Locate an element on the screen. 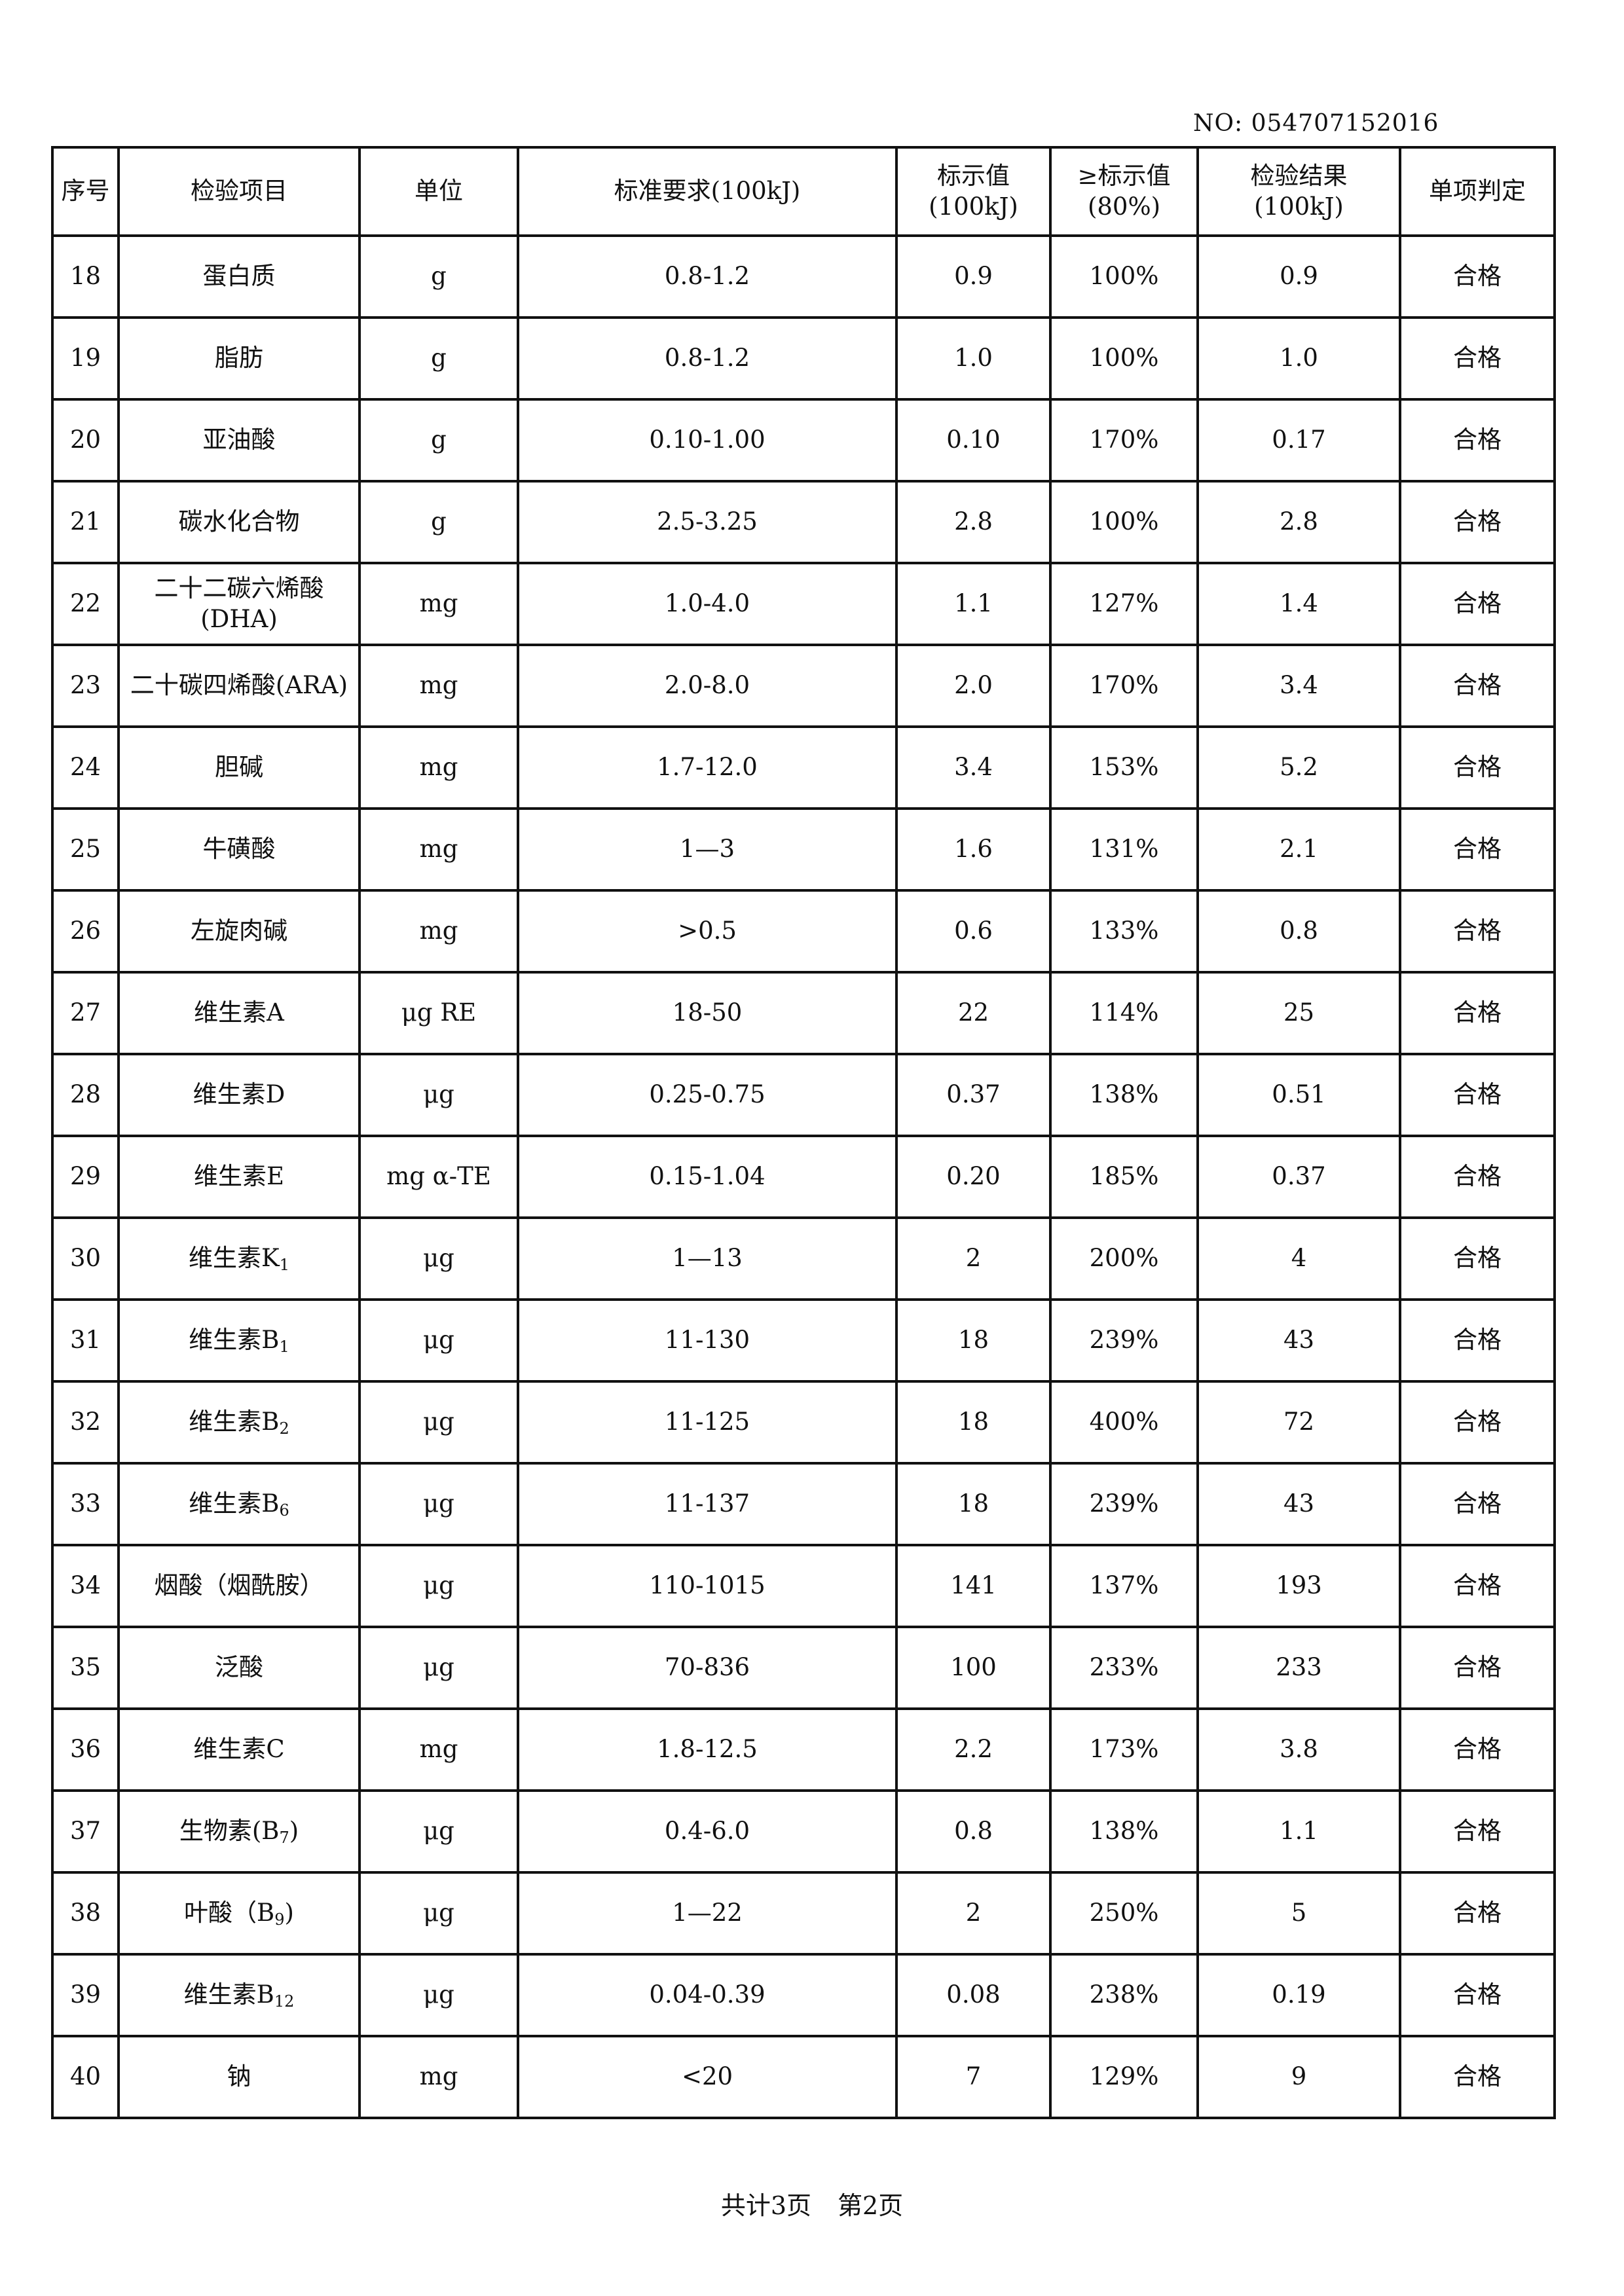 This screenshot has width=1624, height=2296. cell-no: 33 is located at coordinates (85, 1504).